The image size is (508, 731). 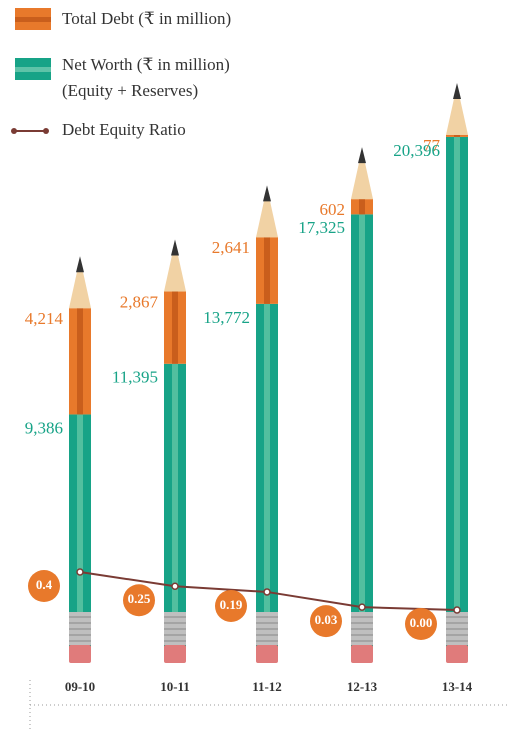 I want to click on ratio-label: 0.25, so click(x=139, y=598).